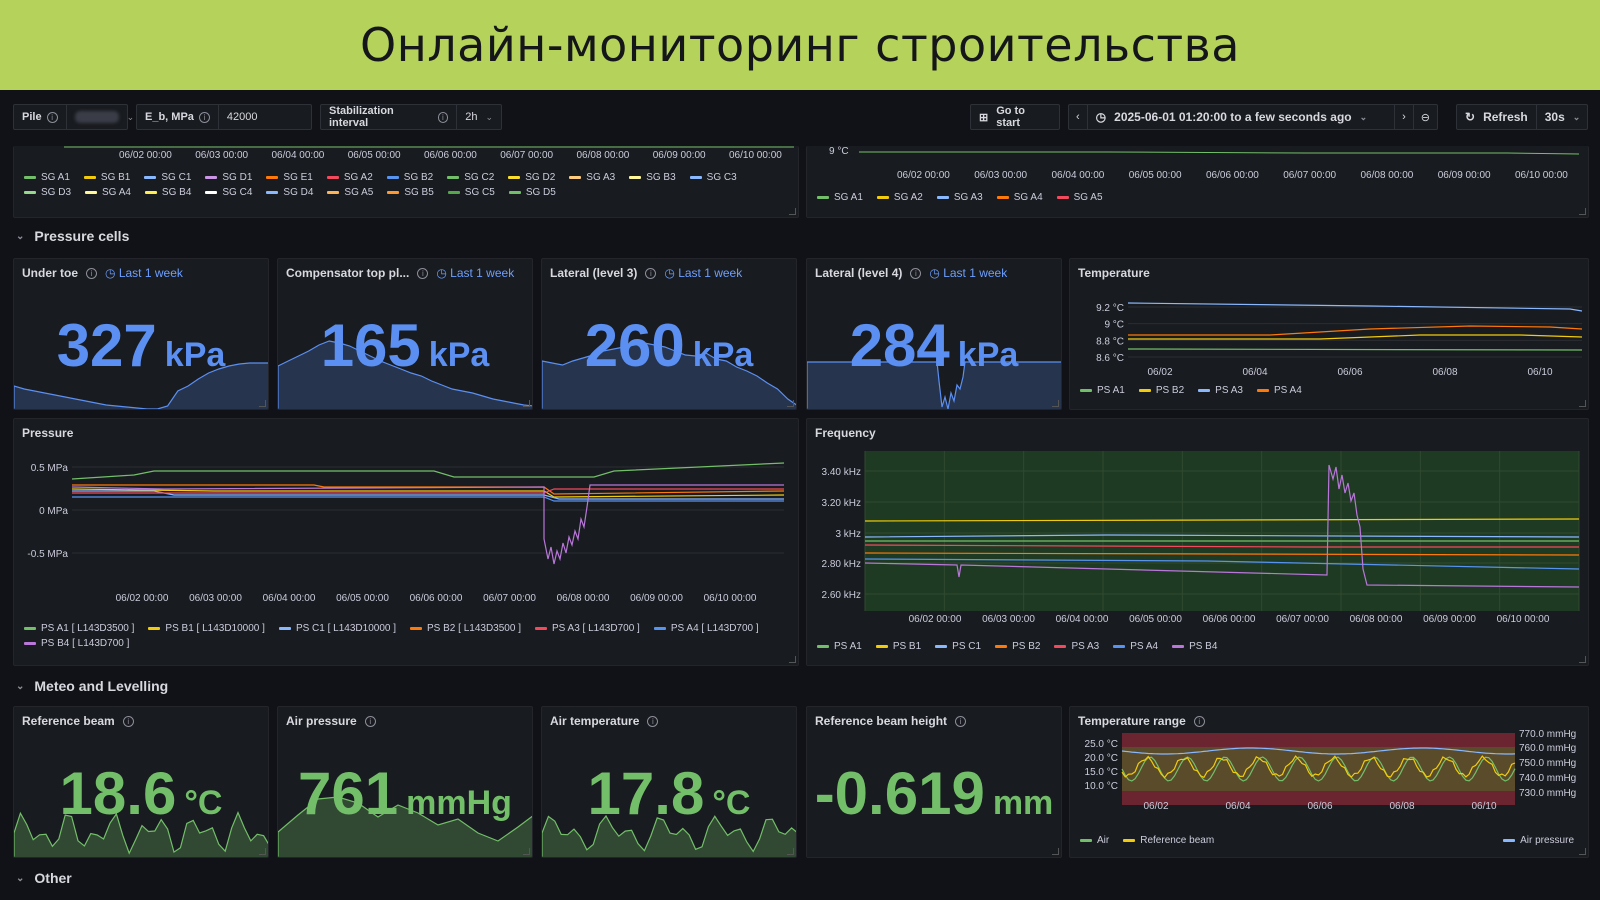 The height and width of the screenshot is (900, 1600). What do you see at coordinates (958, 646) in the screenshot?
I see `legend-item: PS C1` at bounding box center [958, 646].